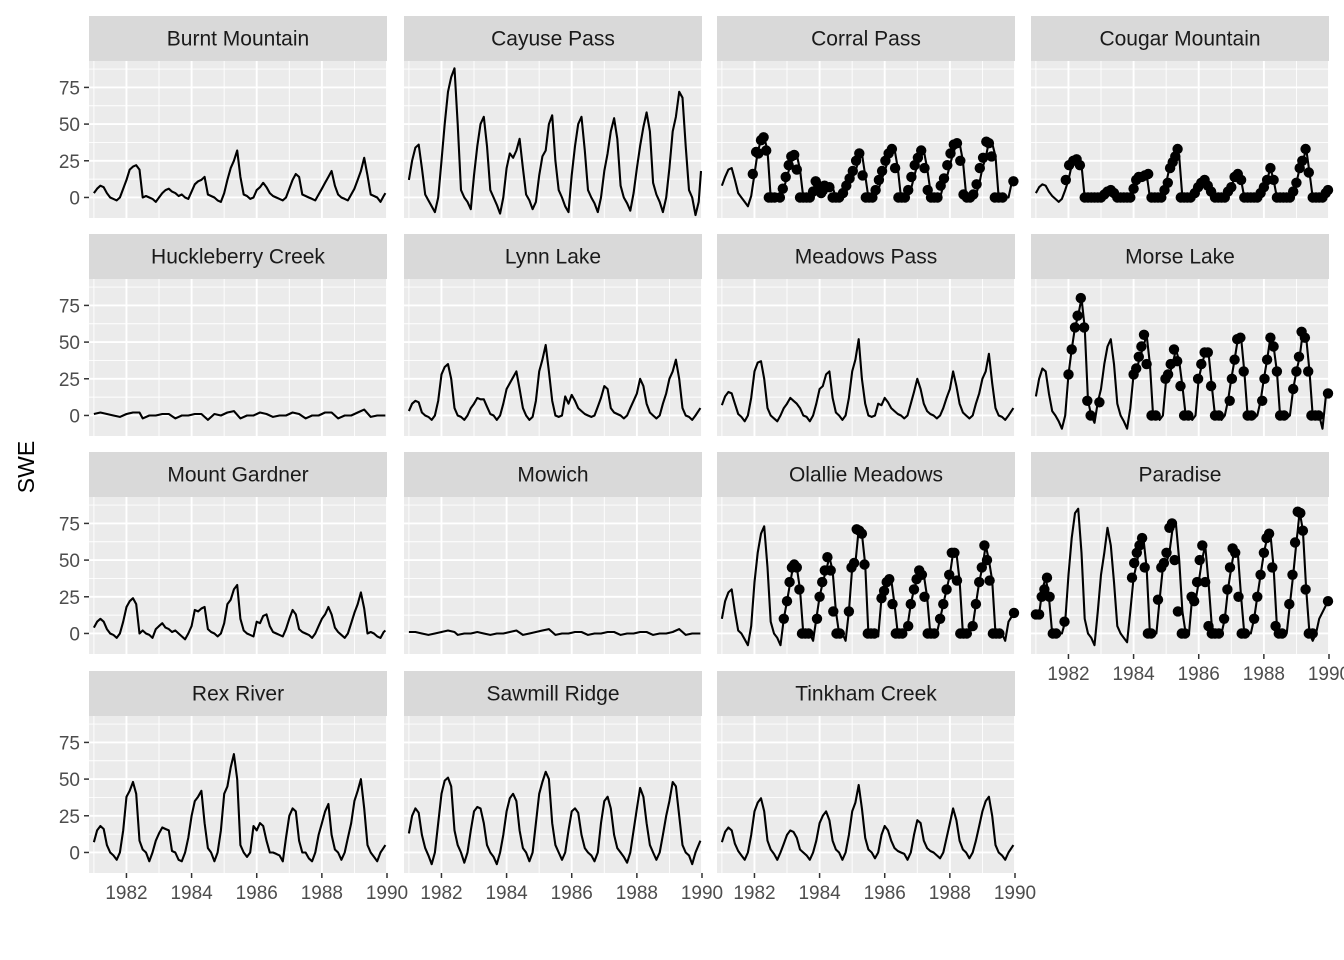 Image resolution: width=1344 pixels, height=960 pixels. Describe the element at coordinates (69, 817) in the screenshot. I see `y-tick-label: 25` at that location.